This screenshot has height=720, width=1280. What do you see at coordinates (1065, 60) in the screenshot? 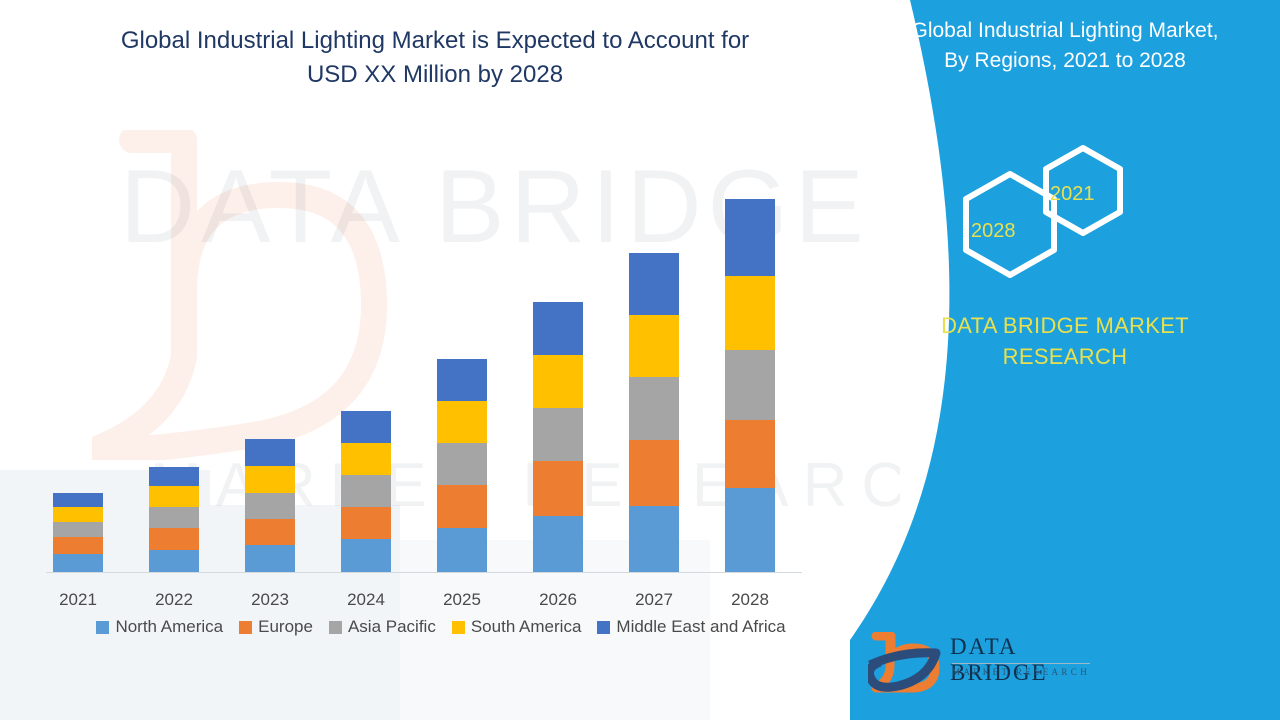
I see `panel-title-line-2: By Regions, 2021 to 2028` at bounding box center [1065, 60].